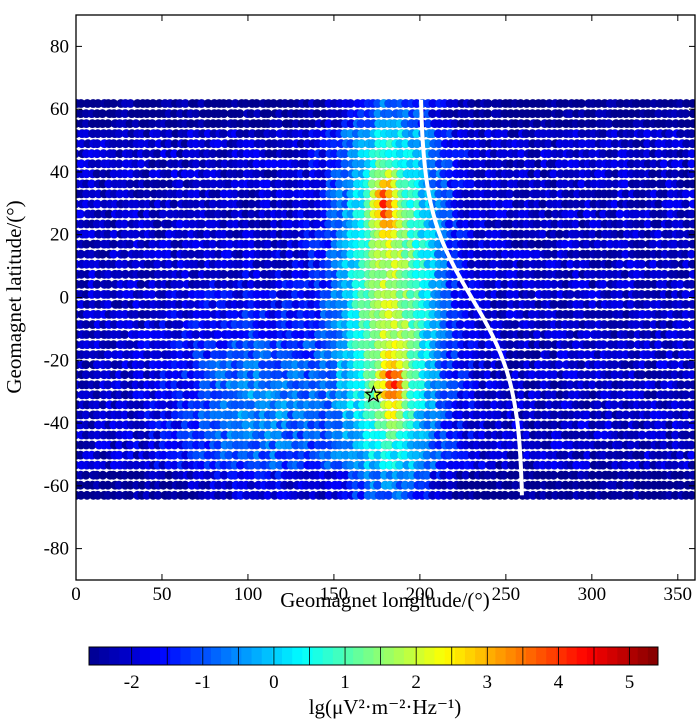 This screenshot has height=722, width=700. I want to click on y-tick-label: -20, so click(56, 360).